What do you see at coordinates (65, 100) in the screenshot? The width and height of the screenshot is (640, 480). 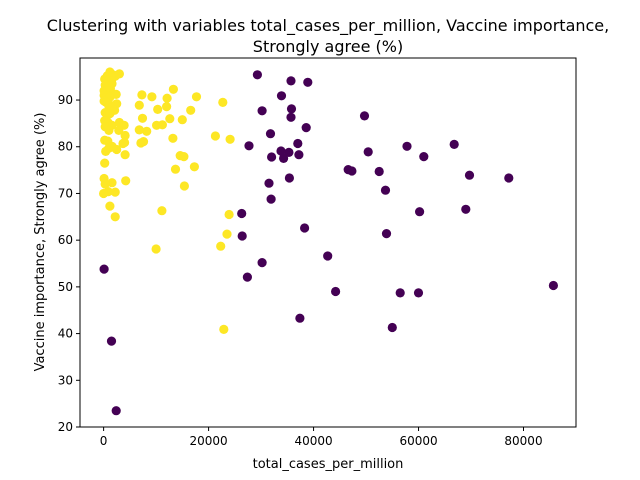 I see `y-tick-label: 90` at bounding box center [65, 100].